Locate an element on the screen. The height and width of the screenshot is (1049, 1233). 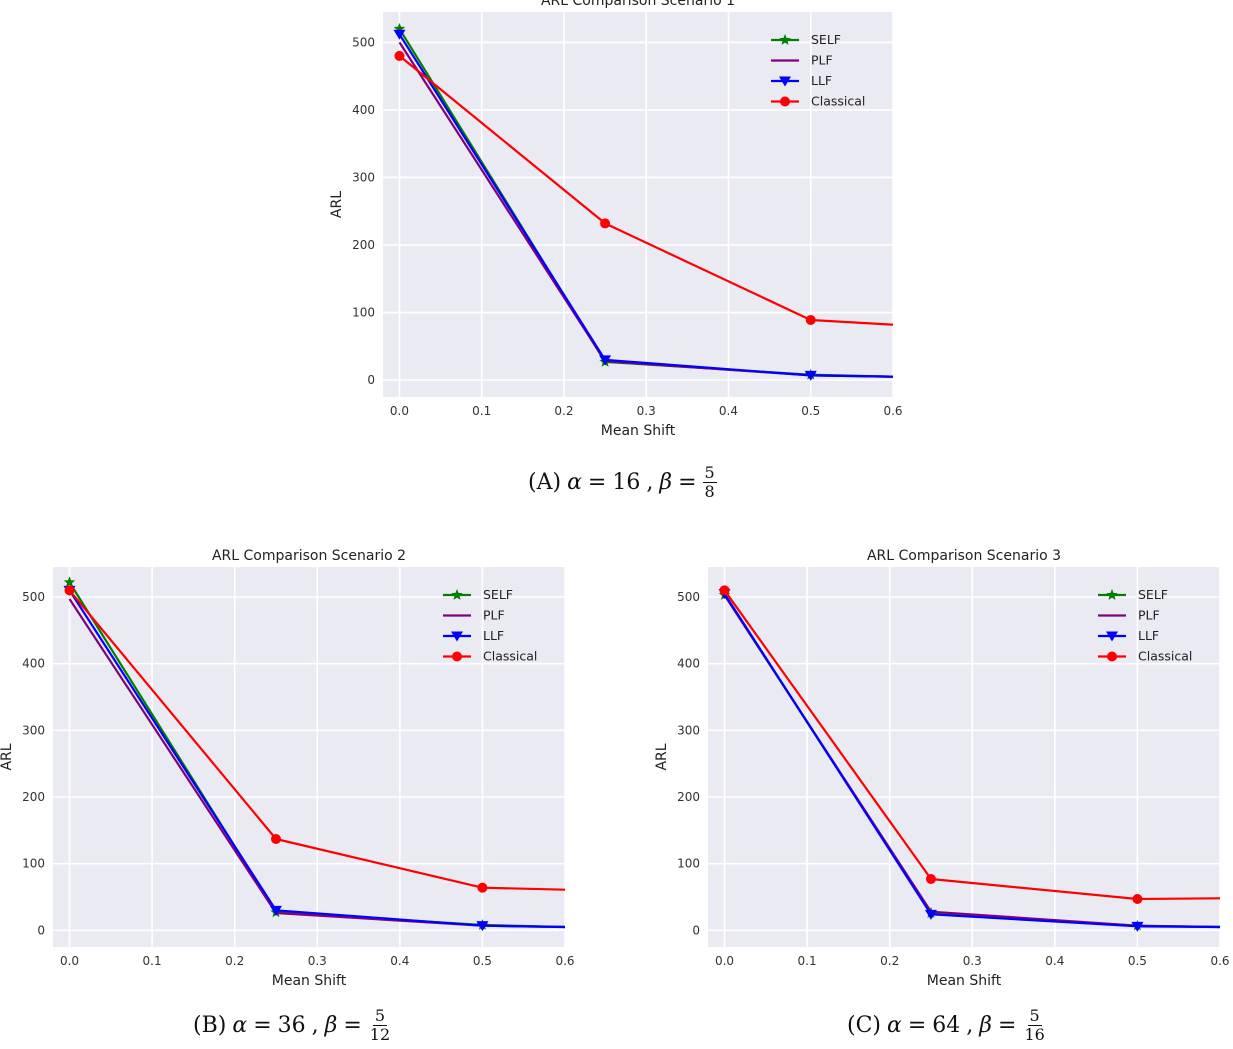
caption-alpha: 36 is located at coordinates (291, 1025).